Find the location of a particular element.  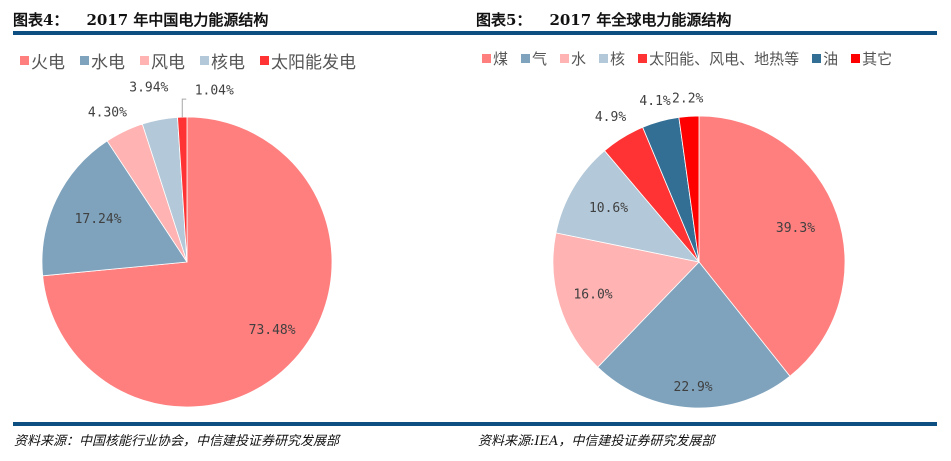

legend-label: 油 is located at coordinates (831, 59).